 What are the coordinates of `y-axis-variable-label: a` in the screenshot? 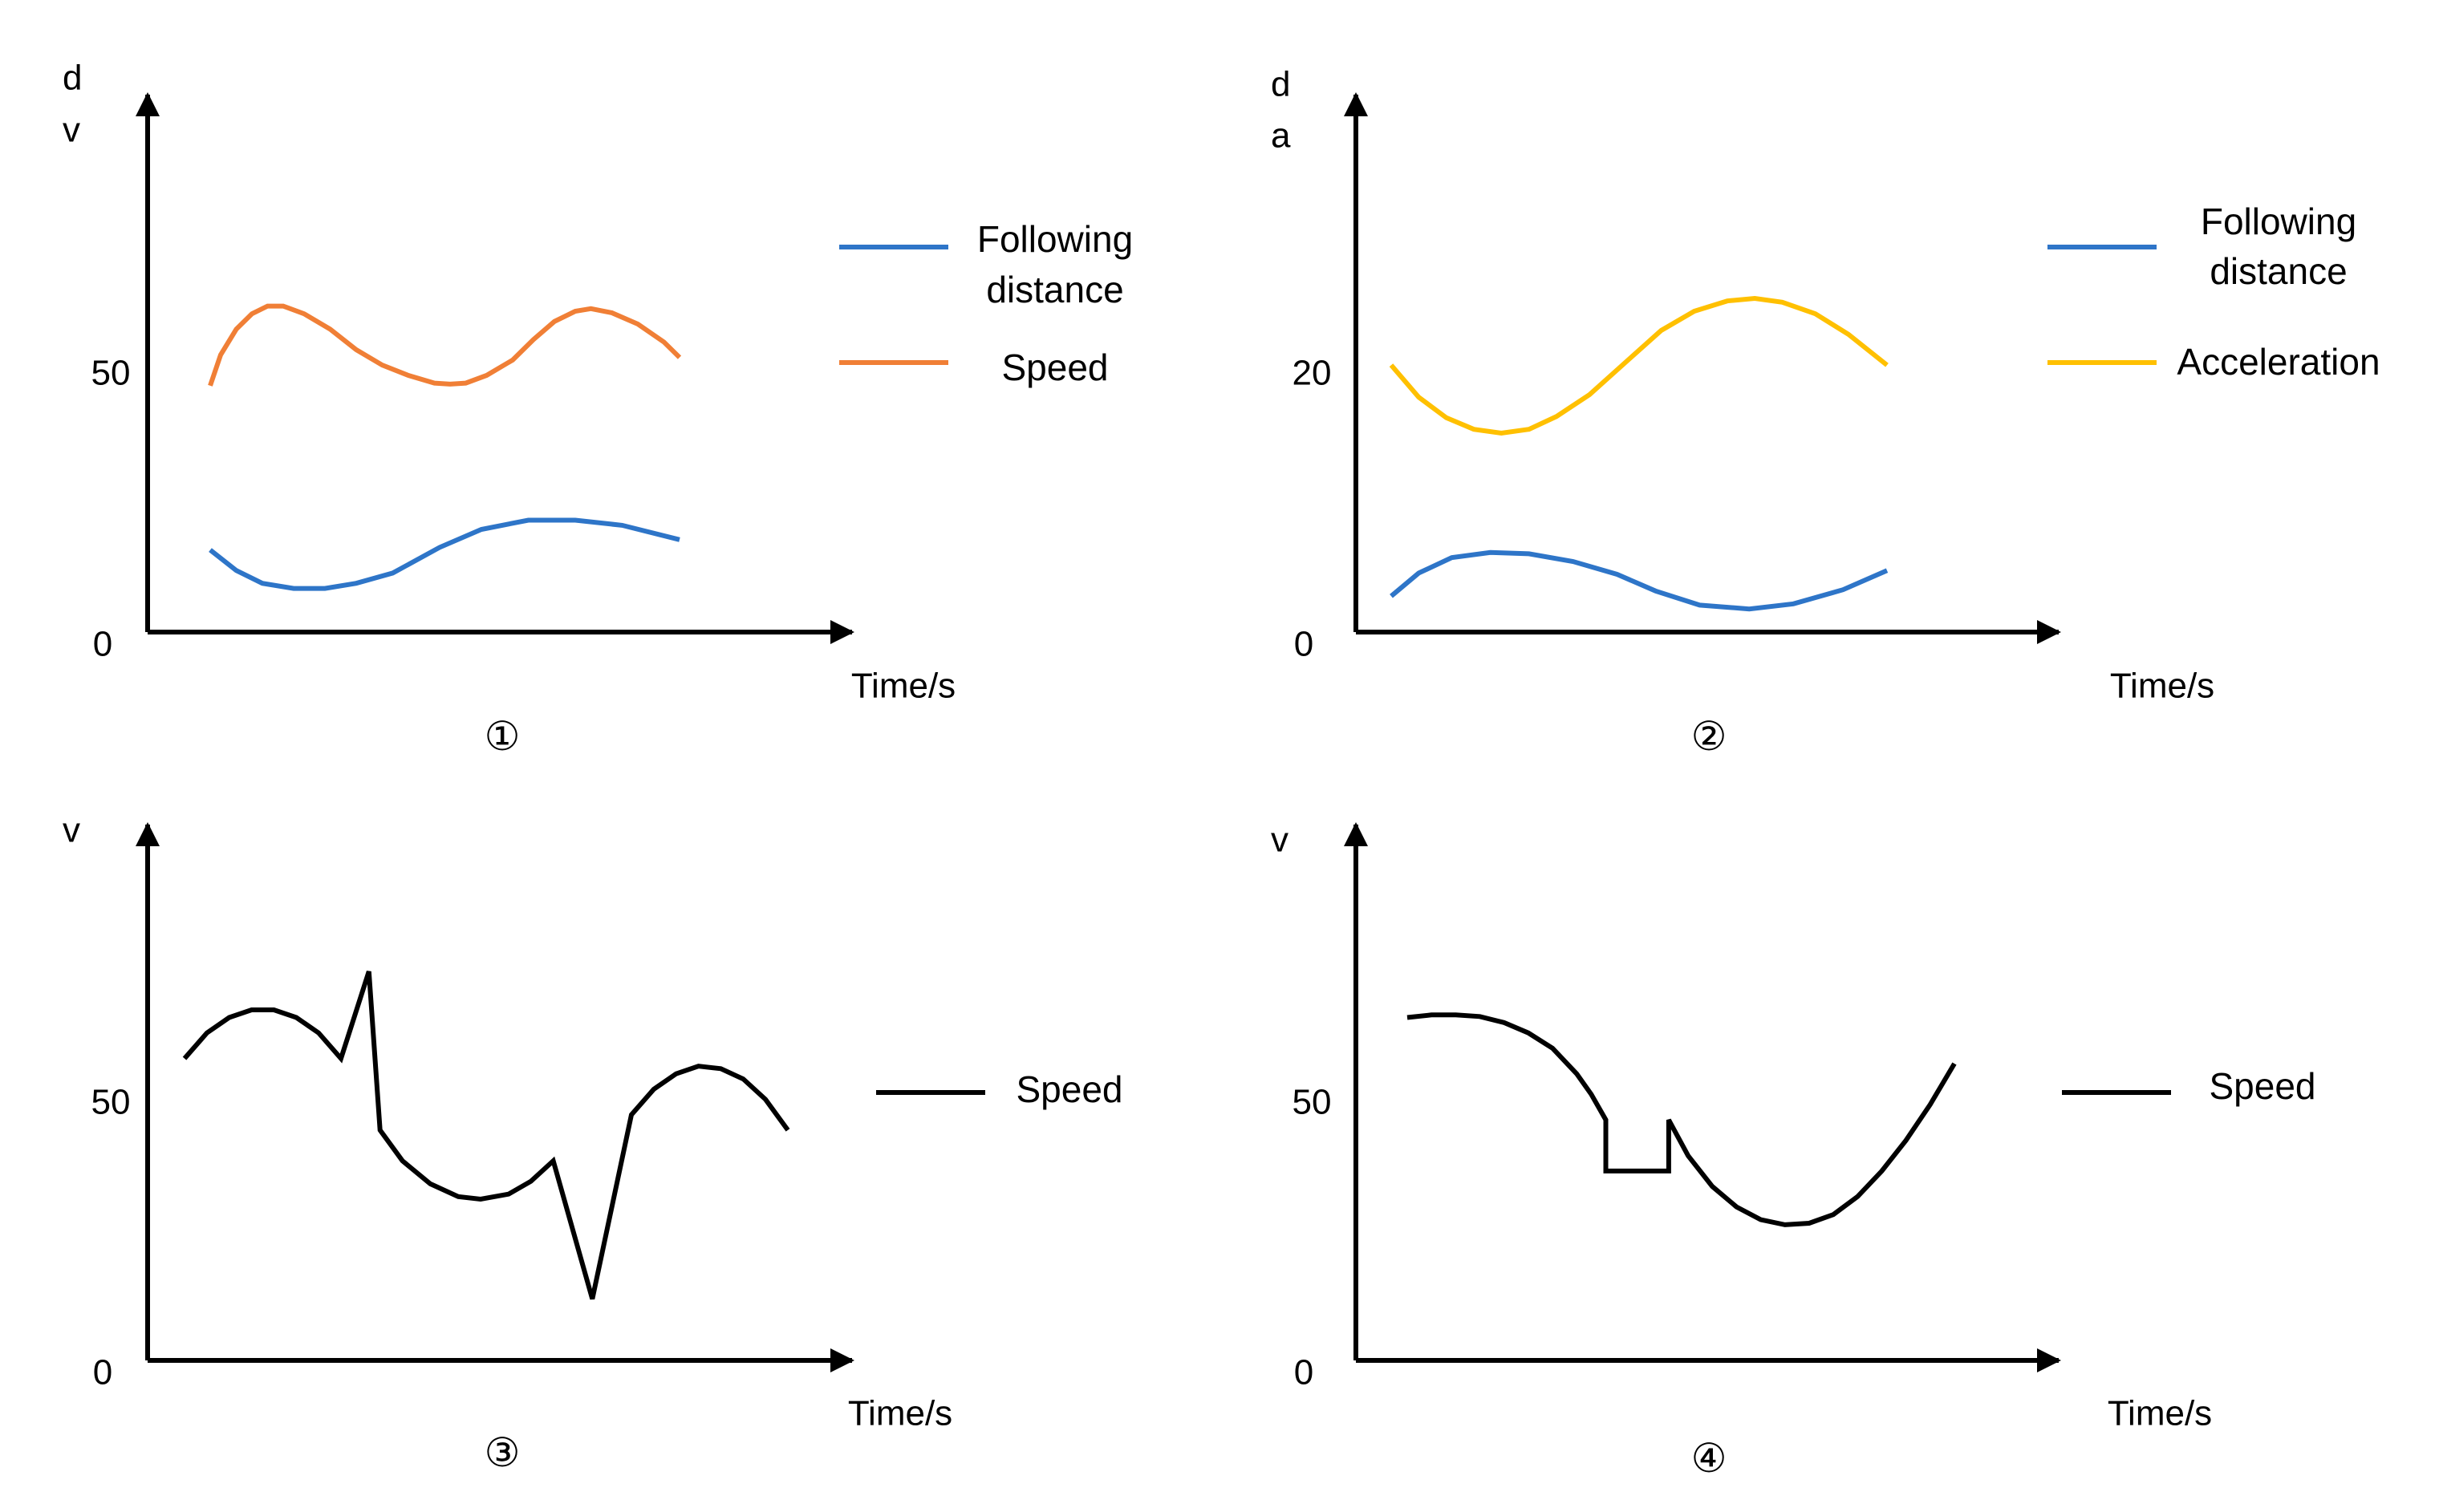 It's located at (1281, 136).